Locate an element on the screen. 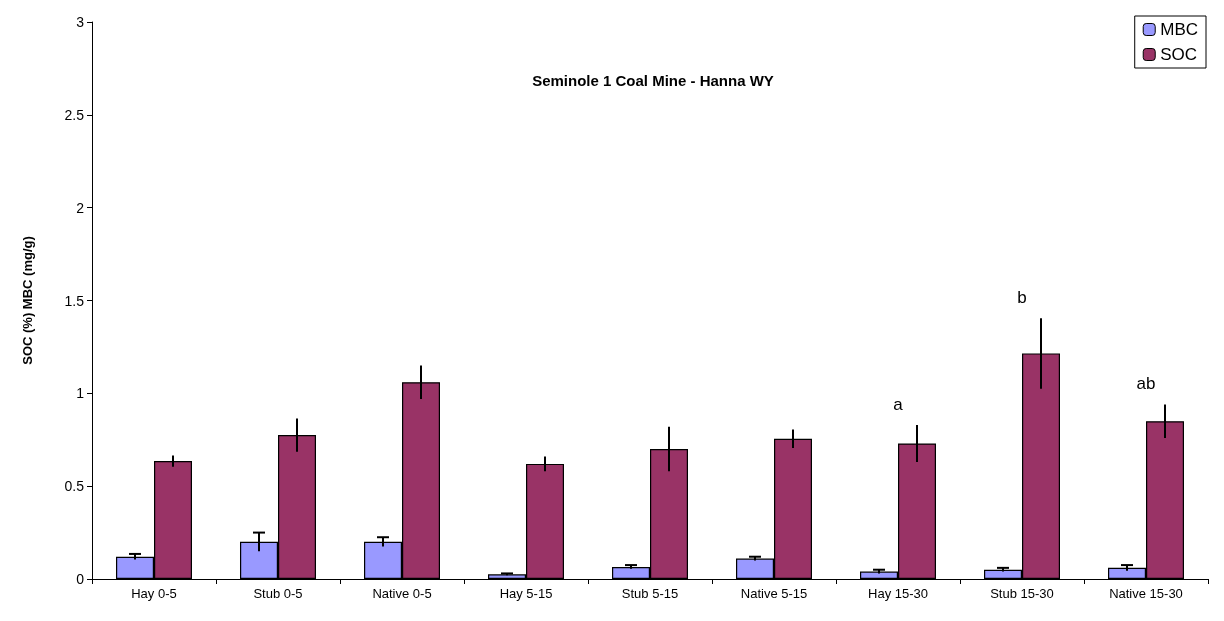  x-tick-label: Stub 15-30 is located at coordinates (1022, 593).